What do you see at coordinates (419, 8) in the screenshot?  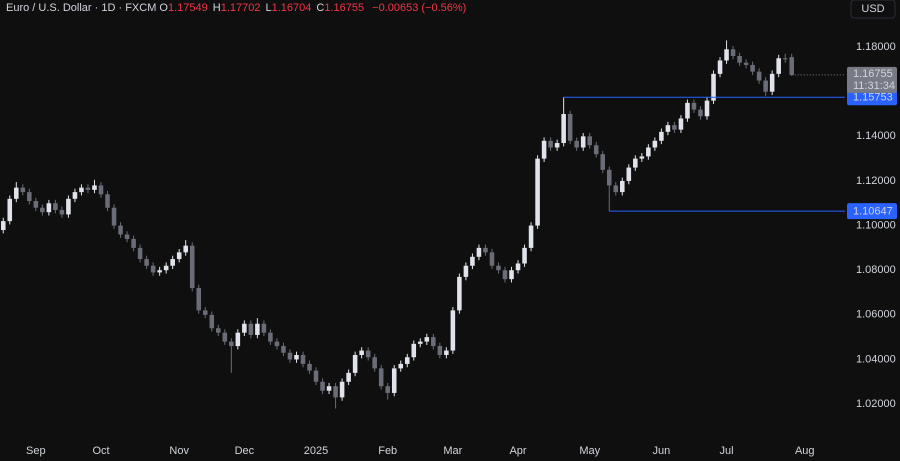 I see `change: −0.00653 (−0.56%)` at bounding box center [419, 8].